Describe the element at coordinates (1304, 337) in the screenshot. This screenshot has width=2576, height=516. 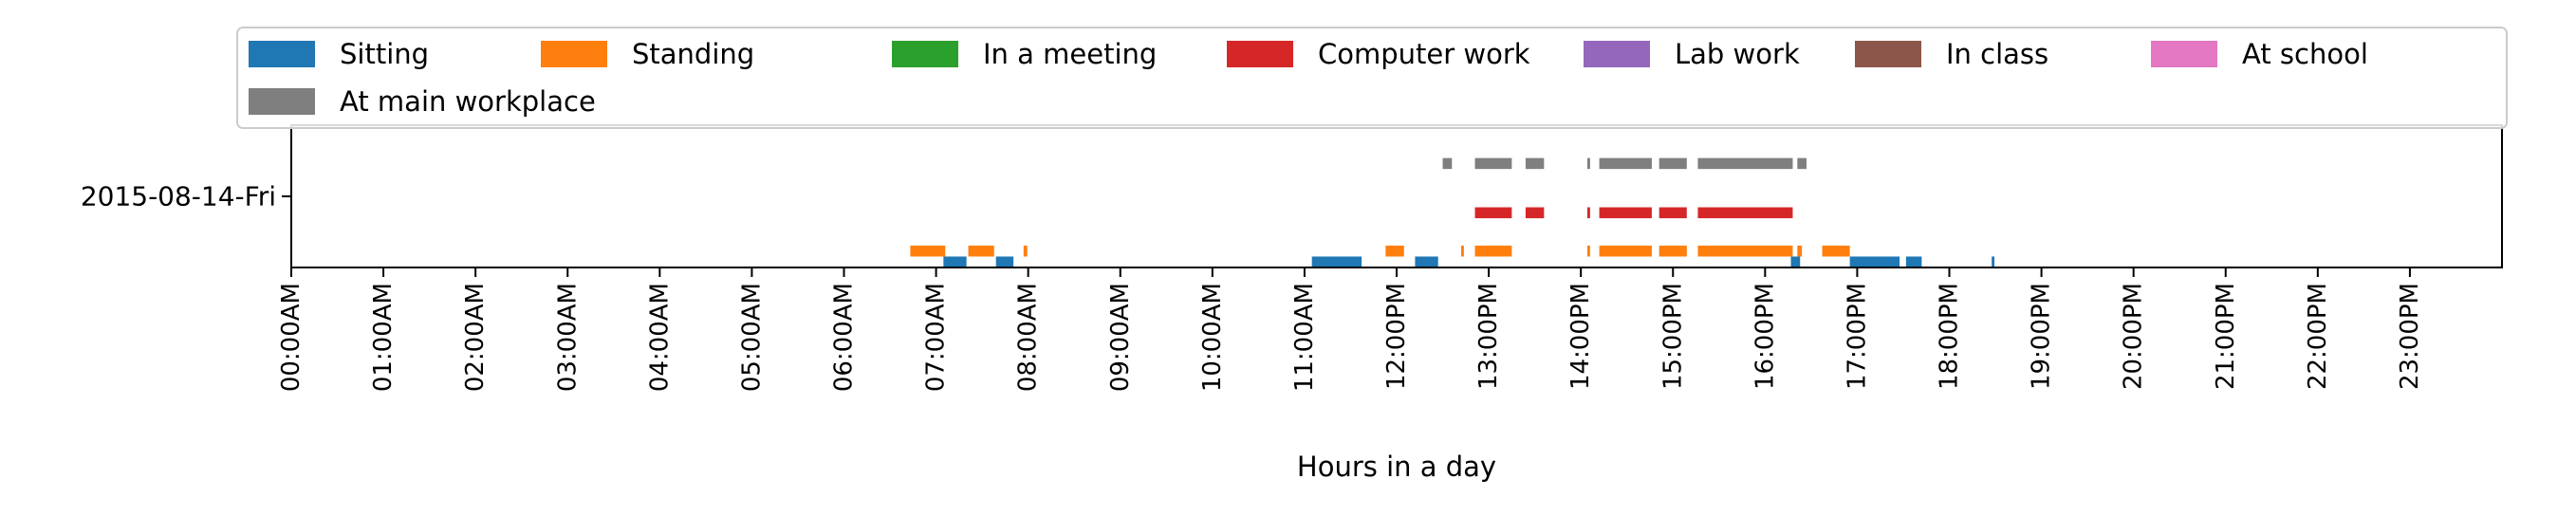
I see `x-tick-label: 11:00AM` at that location.